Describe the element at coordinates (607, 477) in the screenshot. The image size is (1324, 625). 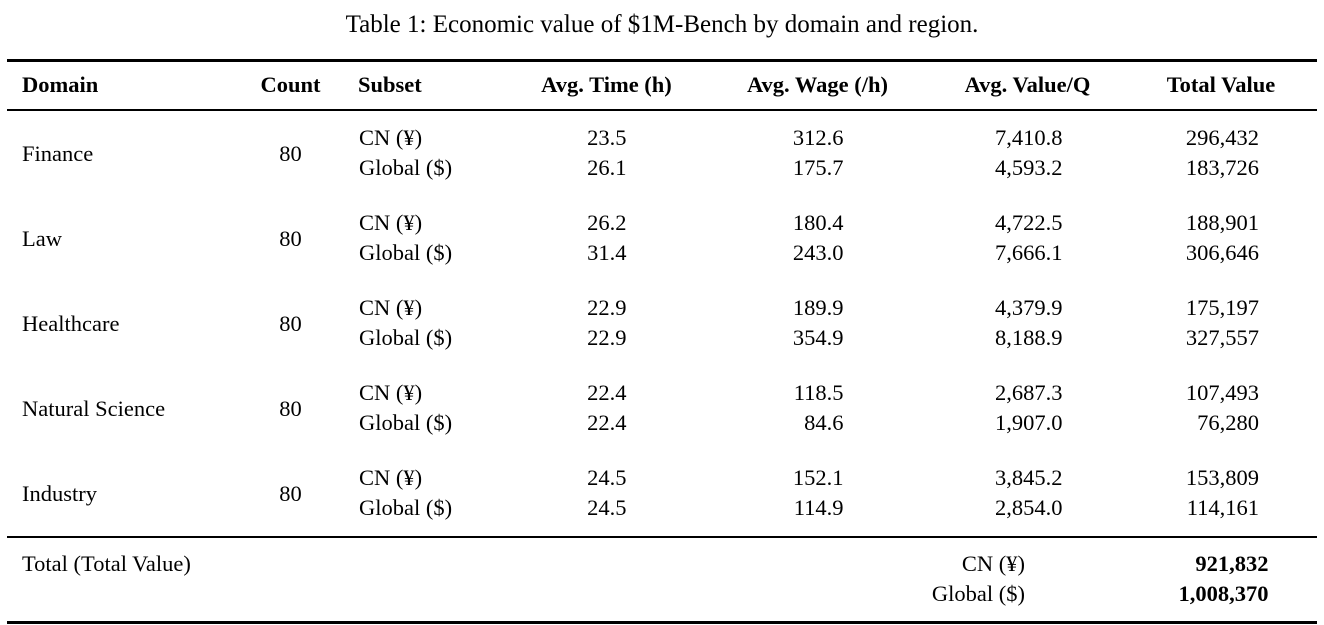
I see `cell-value: 24.5` at that location.